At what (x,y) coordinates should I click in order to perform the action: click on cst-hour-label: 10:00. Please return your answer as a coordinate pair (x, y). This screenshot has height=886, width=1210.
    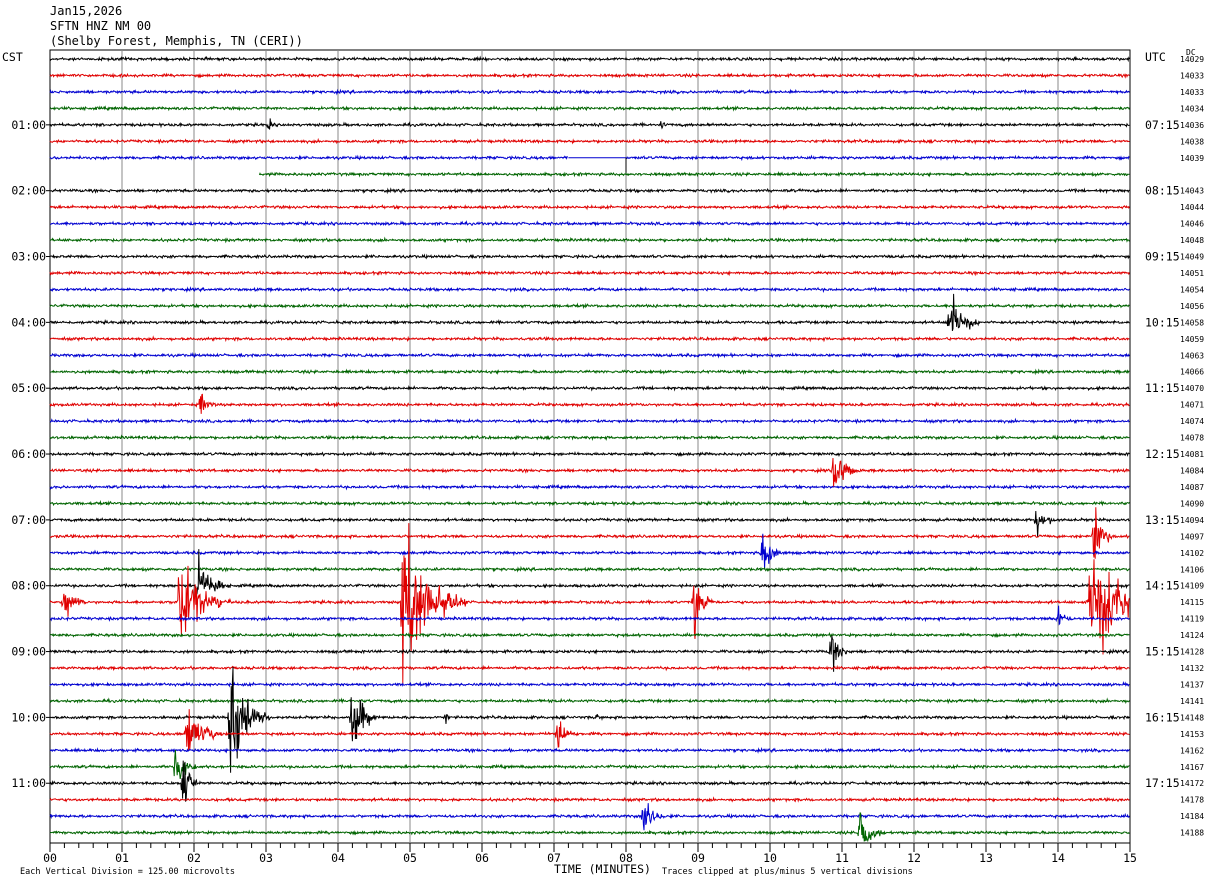
    Looking at the image, I should click on (28, 717).